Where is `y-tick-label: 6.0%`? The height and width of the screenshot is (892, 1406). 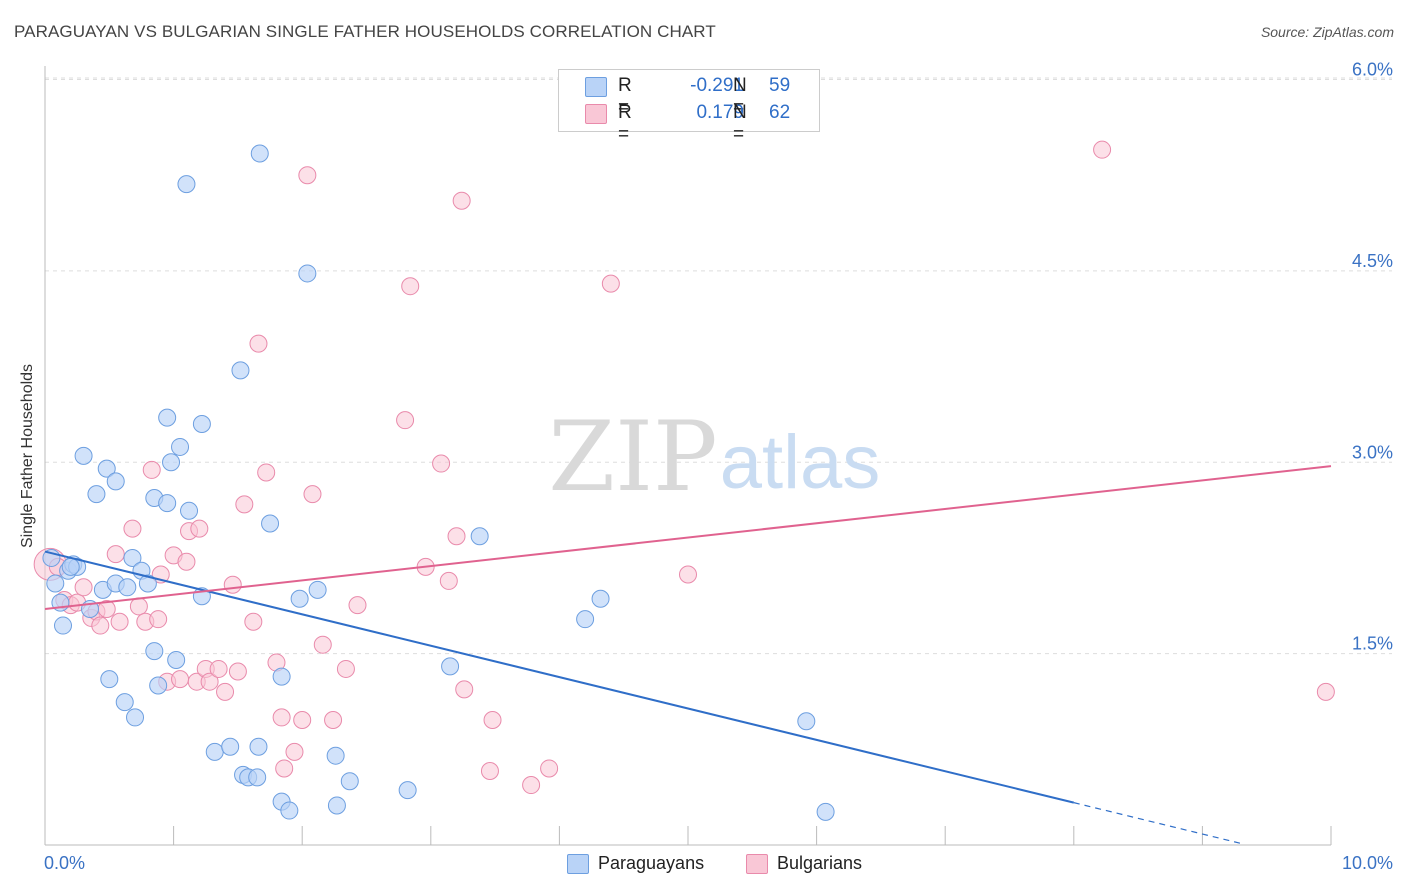 y-tick-label: 6.0% is located at coordinates (1372, 70).